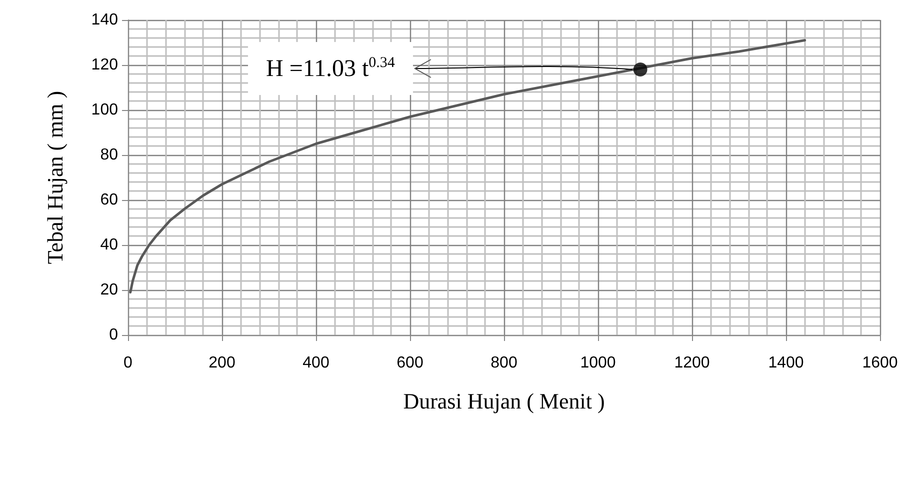 The height and width of the screenshot is (482, 907). What do you see at coordinates (316, 363) in the screenshot?
I see `x-tick-label: 400` at bounding box center [316, 363].